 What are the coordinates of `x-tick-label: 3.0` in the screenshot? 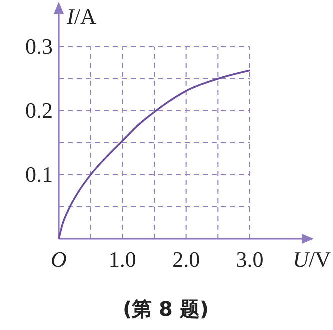 It's located at (250, 259).